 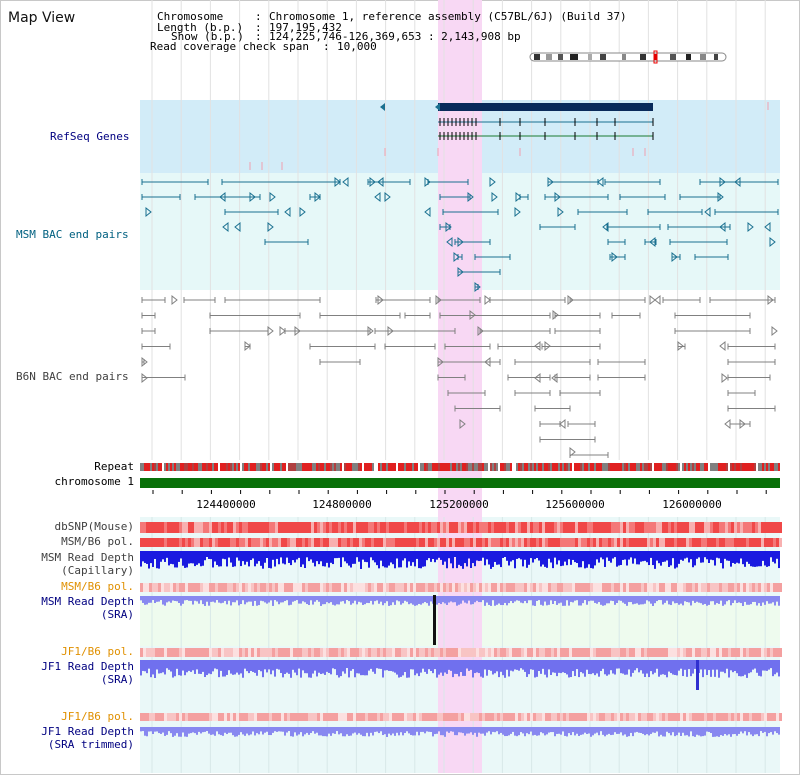 I want to click on bac-arrow, so click(x=370, y=331).